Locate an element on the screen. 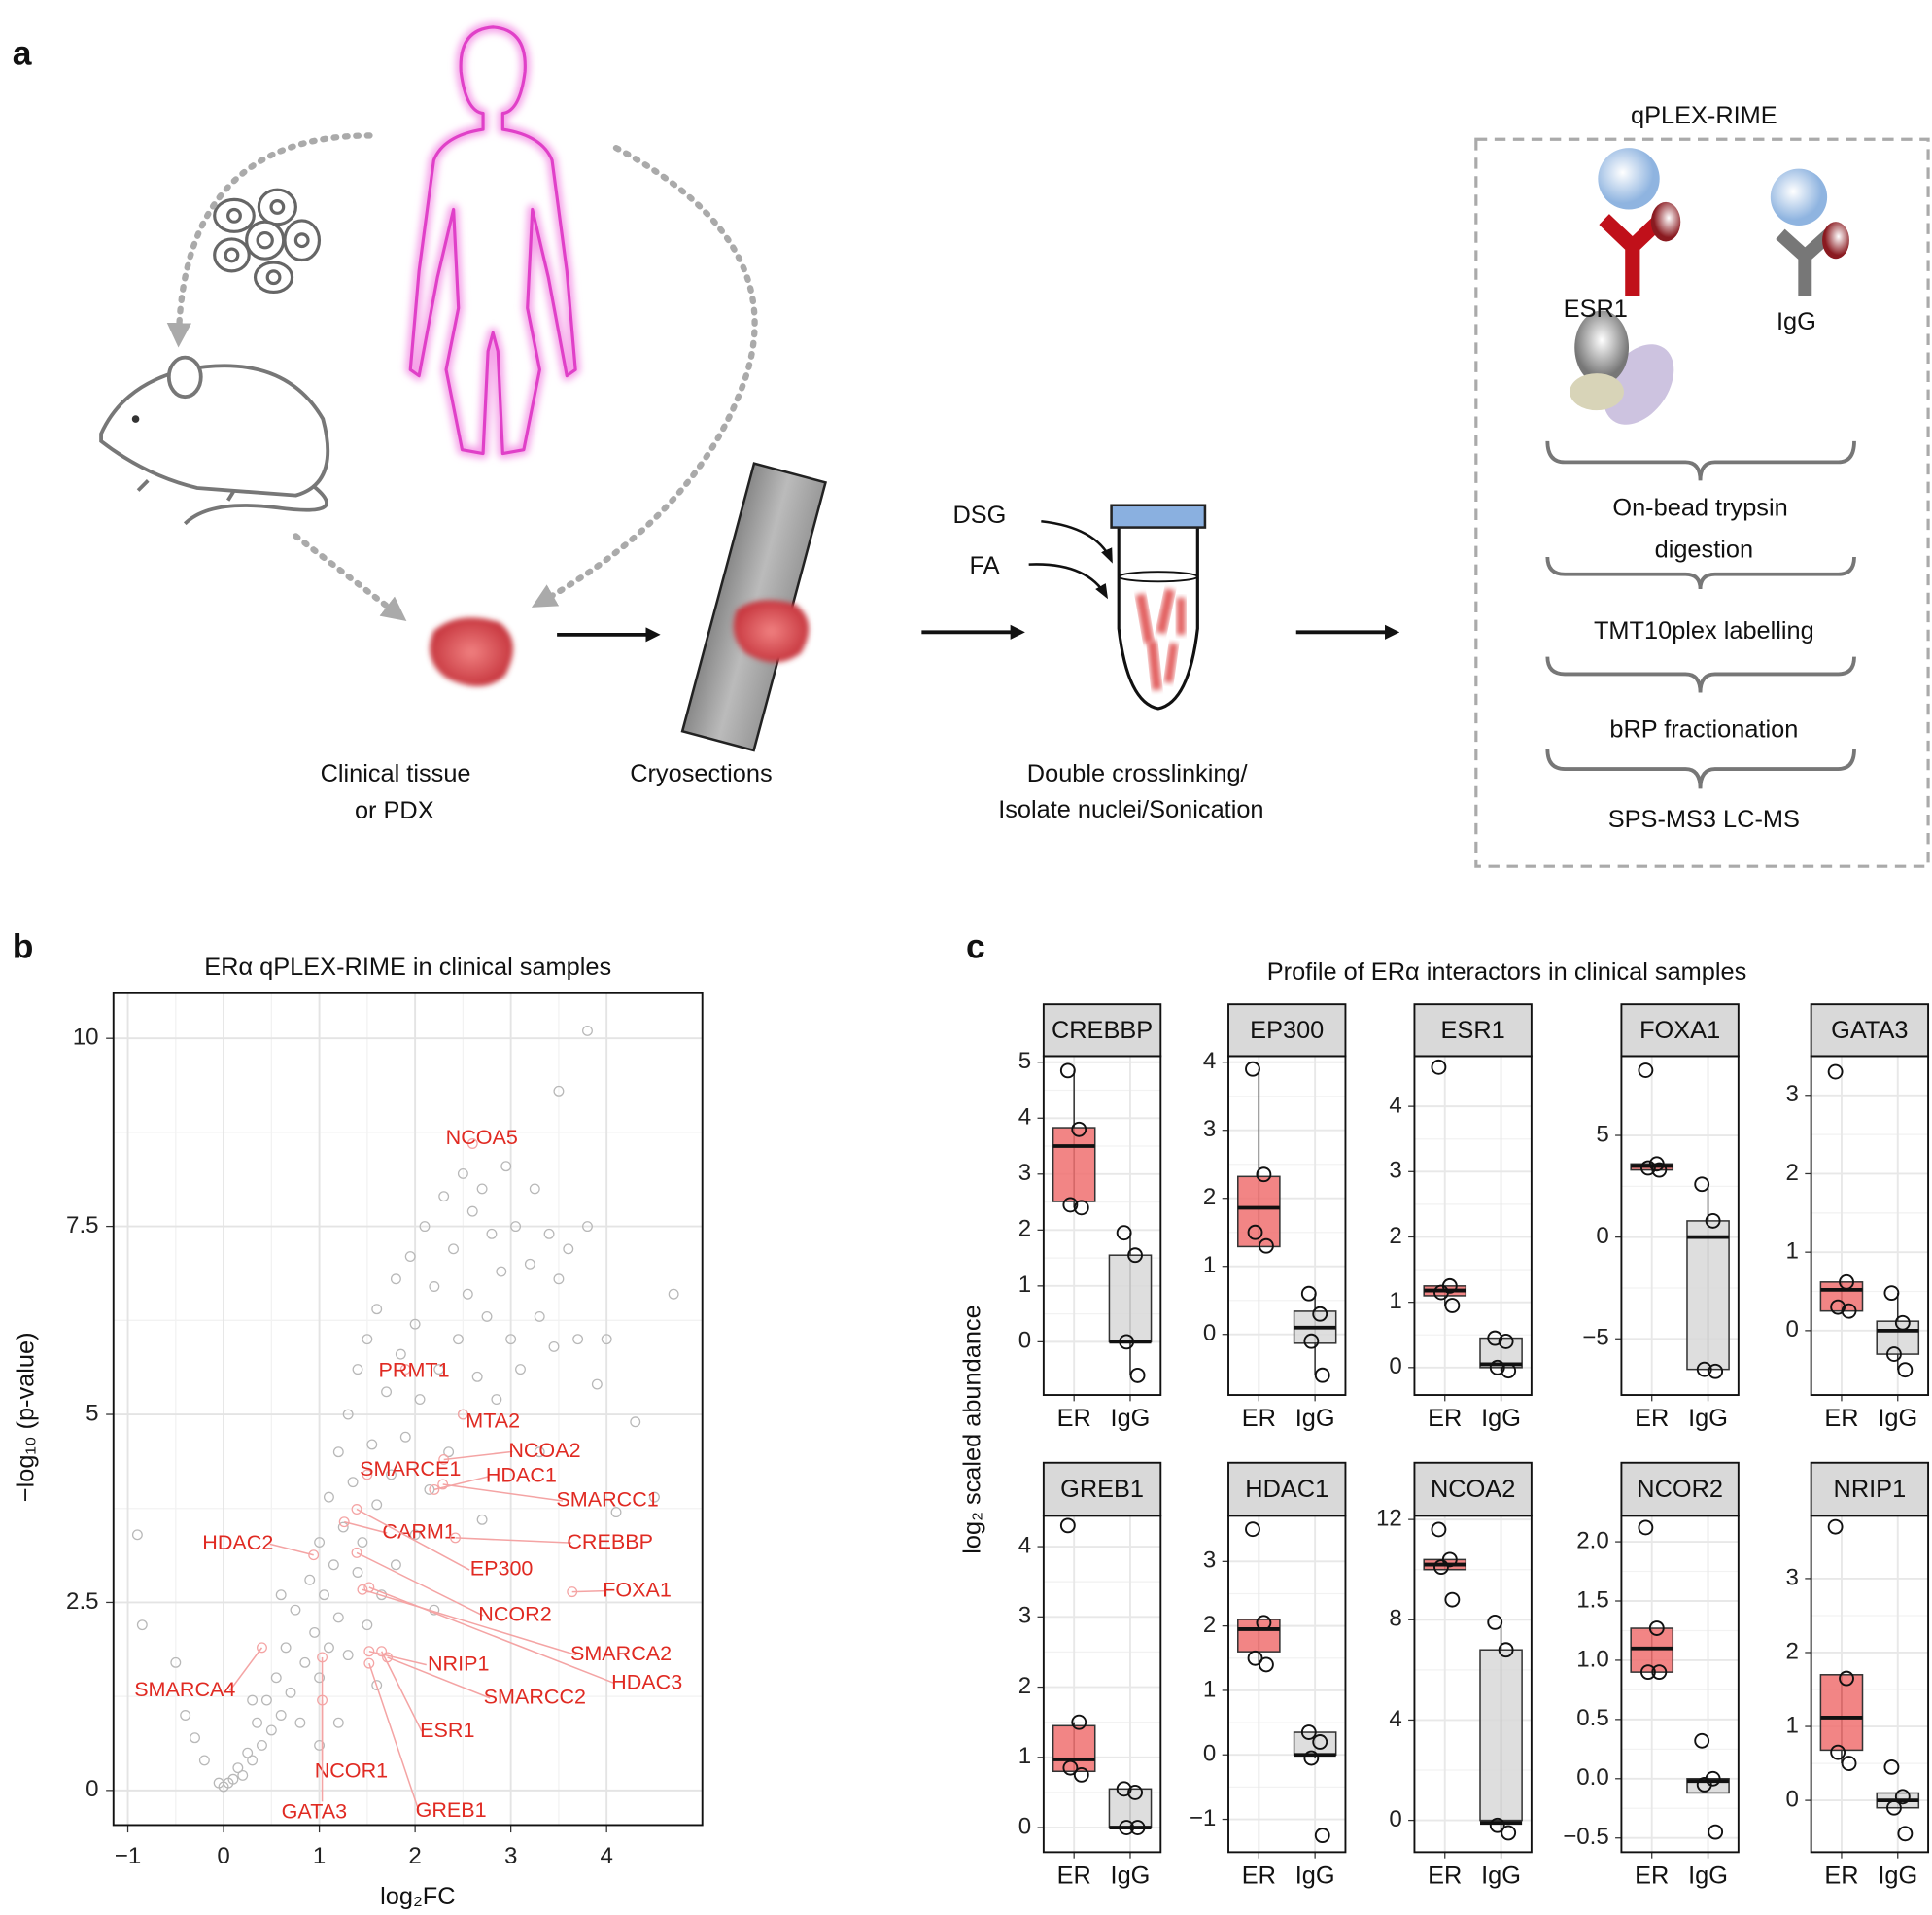 The height and width of the screenshot is (1915, 1932). y-tick-label: 12 is located at coordinates (1389, 1518).